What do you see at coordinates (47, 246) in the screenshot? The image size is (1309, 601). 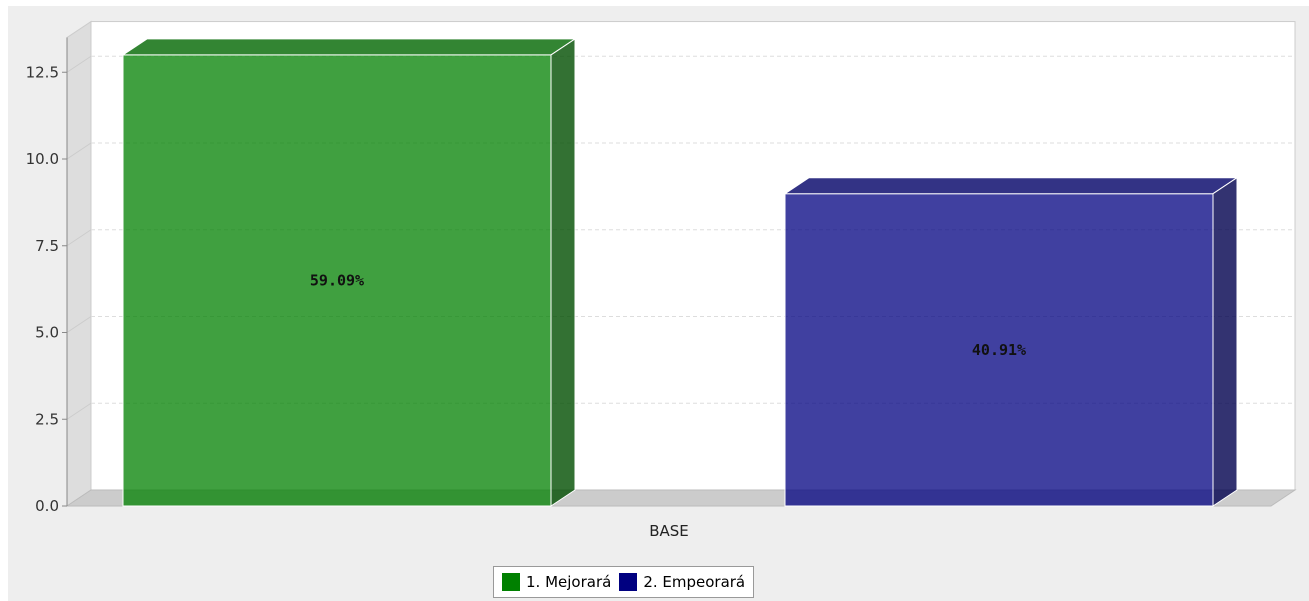 I see `y-tick-label: 7.5` at bounding box center [47, 246].